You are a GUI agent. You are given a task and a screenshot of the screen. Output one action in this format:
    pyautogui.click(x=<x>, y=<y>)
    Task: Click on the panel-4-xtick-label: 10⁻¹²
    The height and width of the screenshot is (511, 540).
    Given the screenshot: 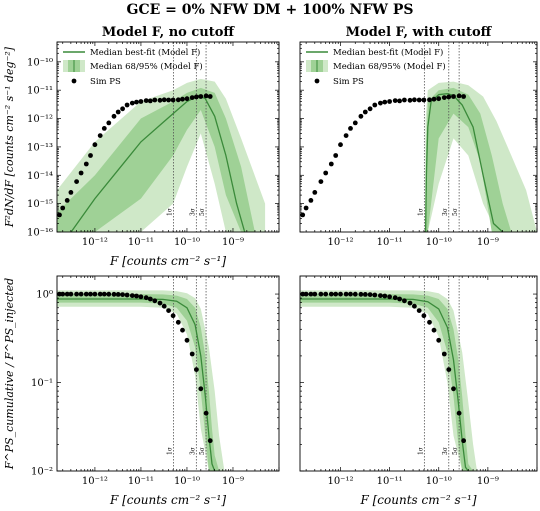 What is the action you would take?
    pyautogui.click(x=340, y=481)
    